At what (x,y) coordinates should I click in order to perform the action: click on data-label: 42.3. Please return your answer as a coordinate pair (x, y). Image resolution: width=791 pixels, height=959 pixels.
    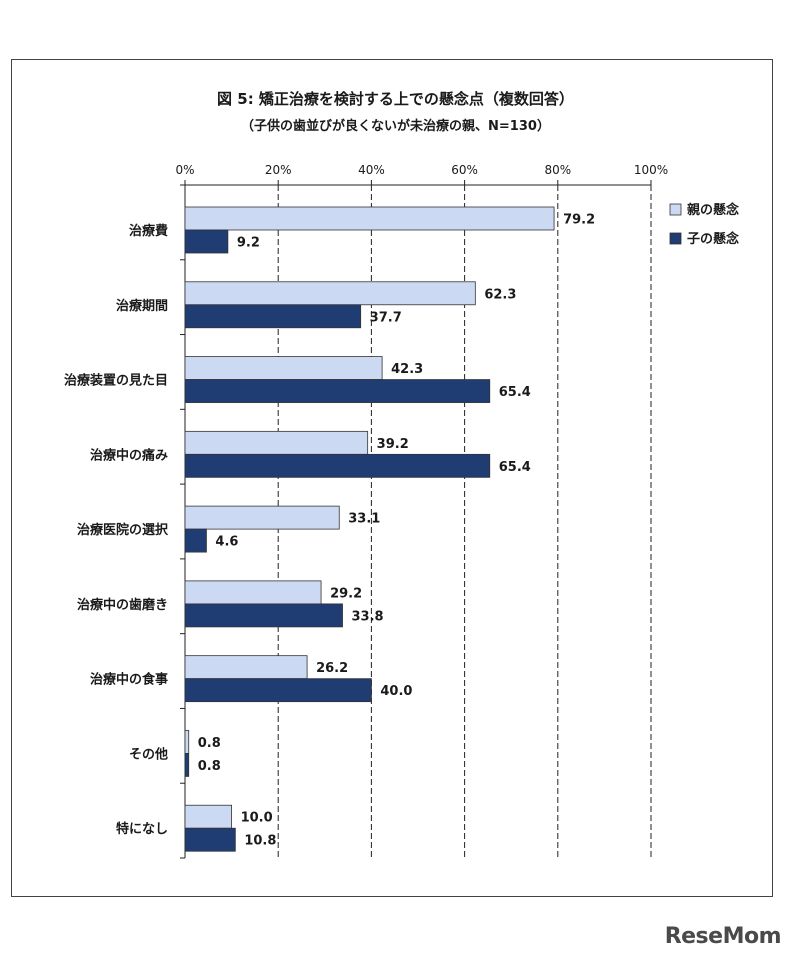
    Looking at the image, I should click on (407, 369).